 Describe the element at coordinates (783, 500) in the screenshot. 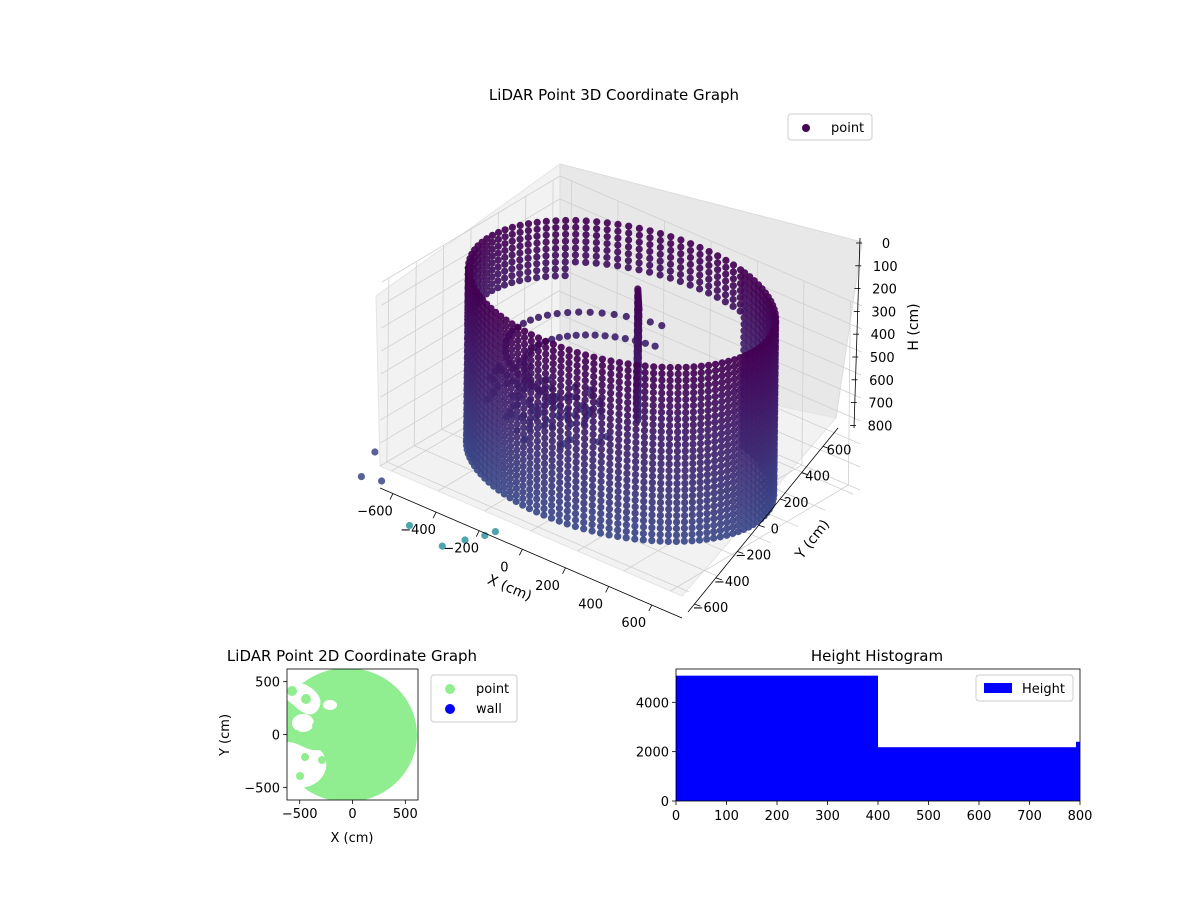

I see `y-tick` at that location.